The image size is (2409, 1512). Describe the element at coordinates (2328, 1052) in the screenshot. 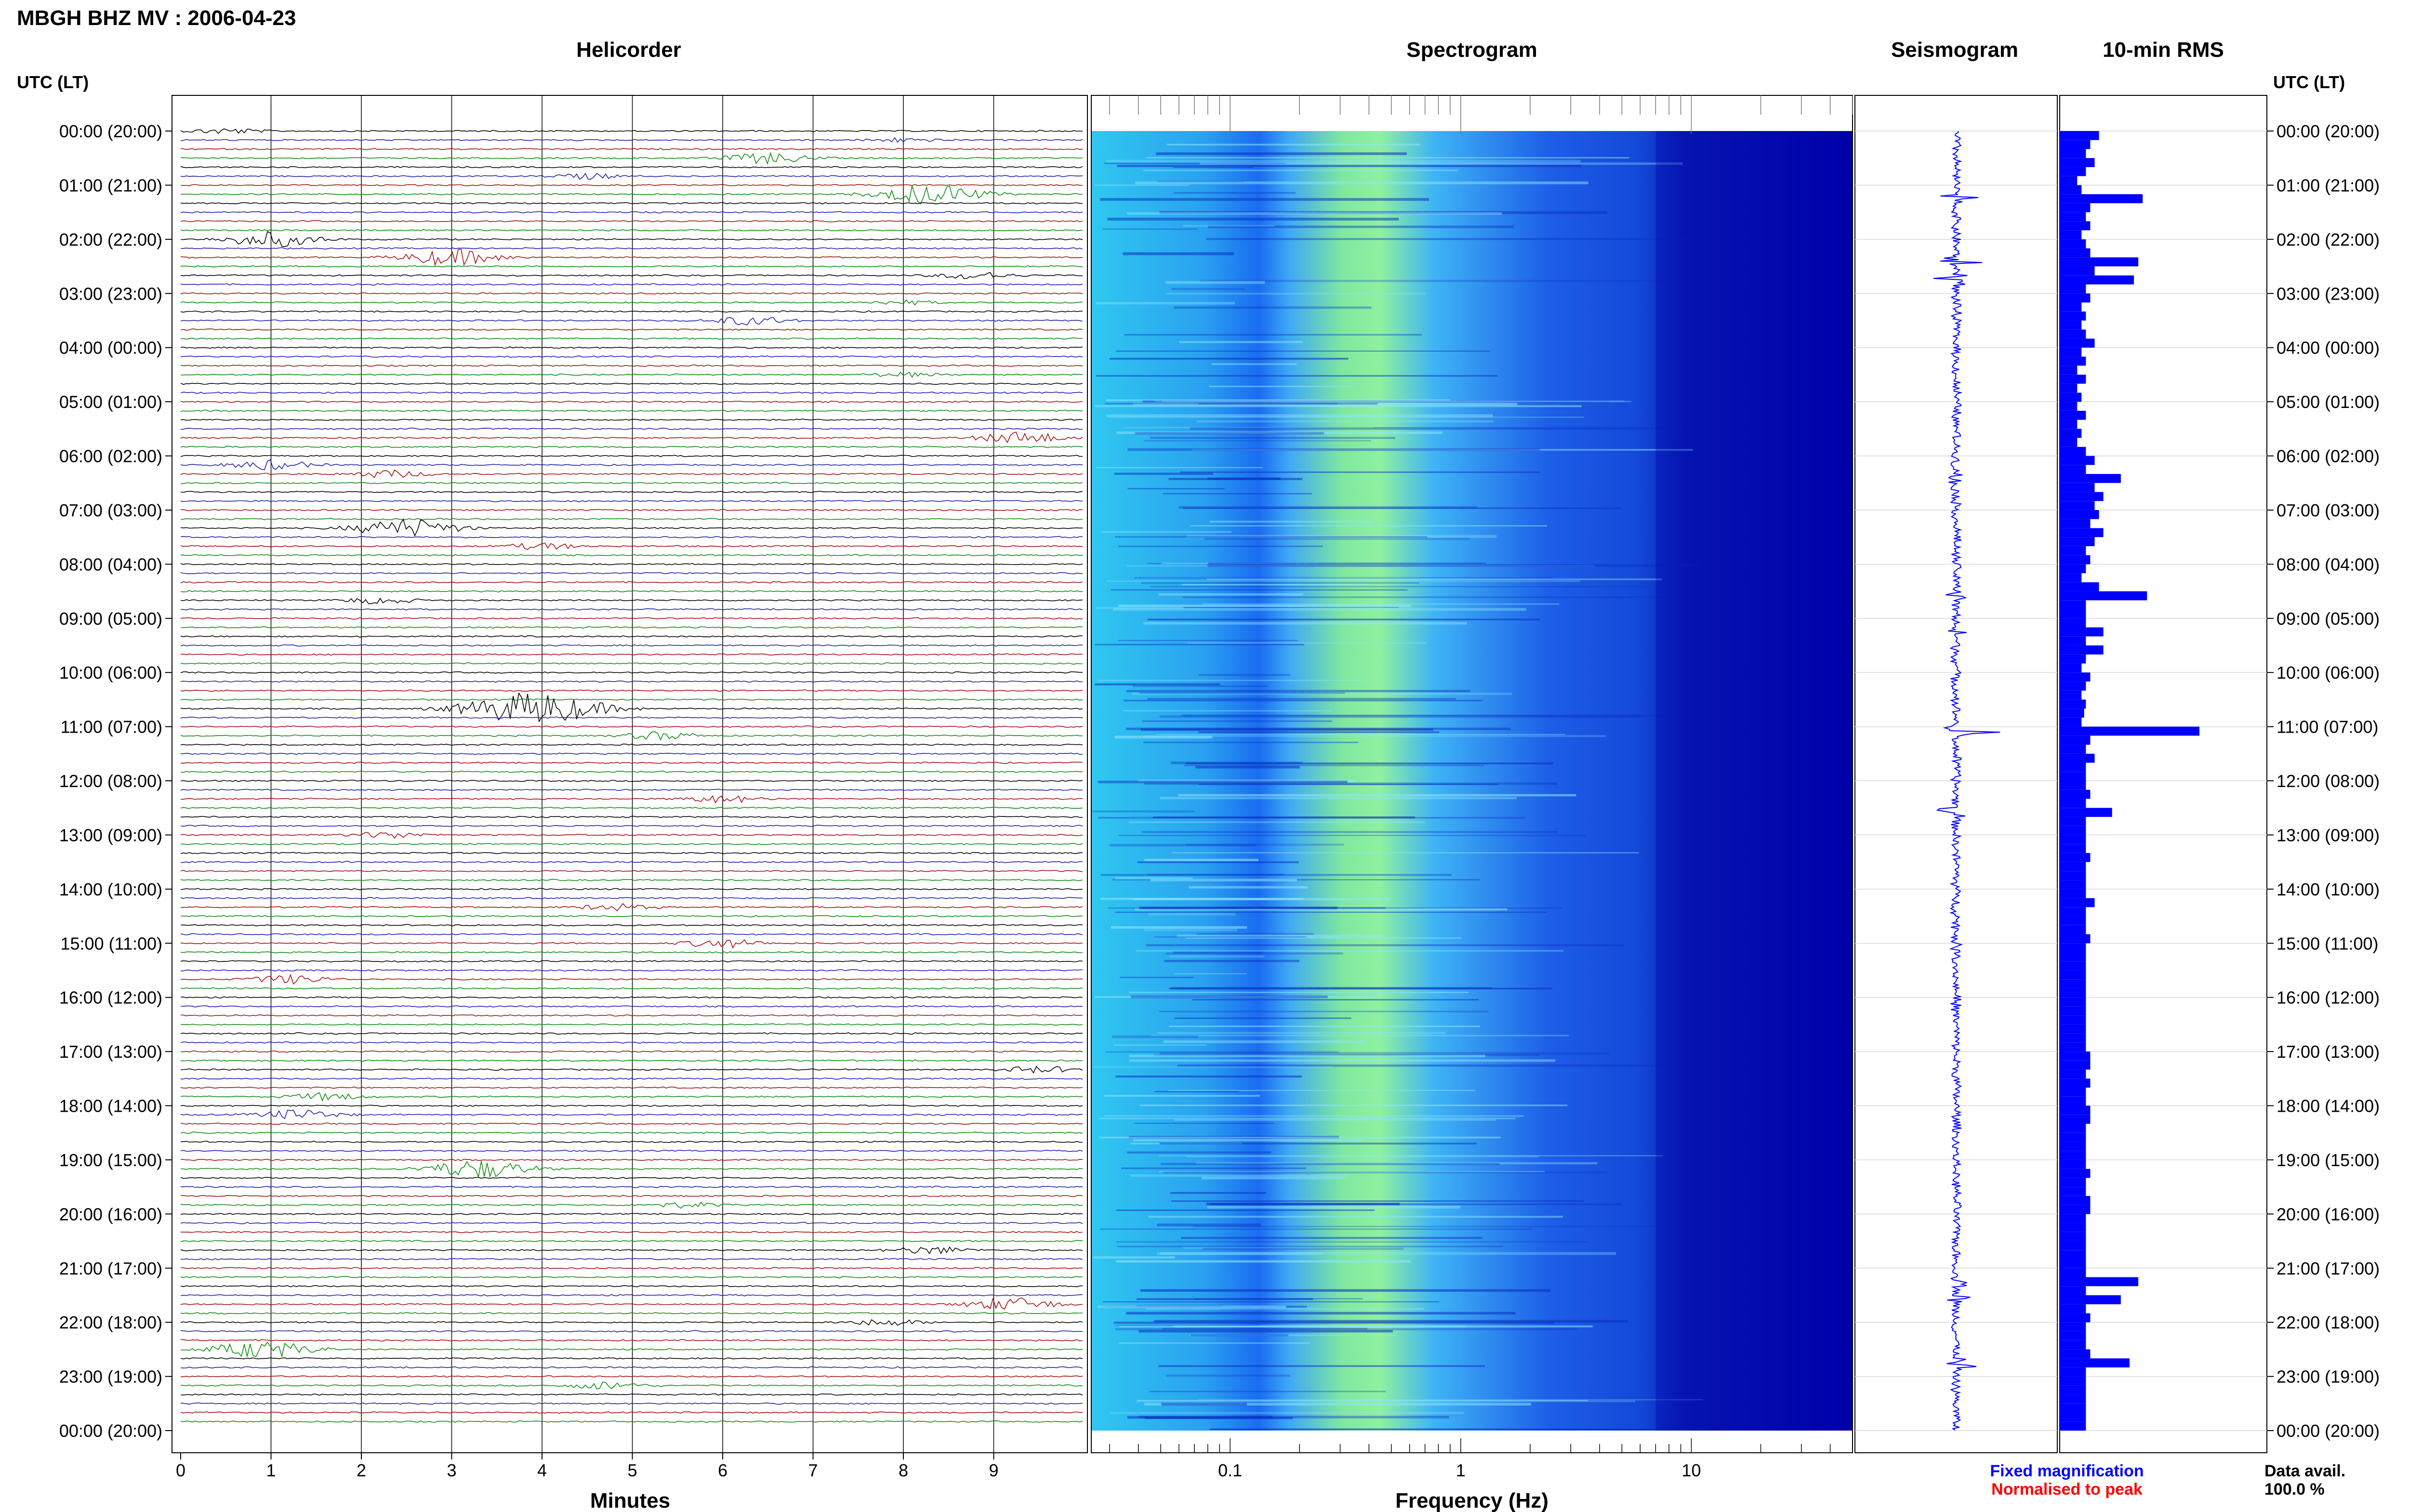

I see `time-label-right: 17:00 (13:00)` at that location.